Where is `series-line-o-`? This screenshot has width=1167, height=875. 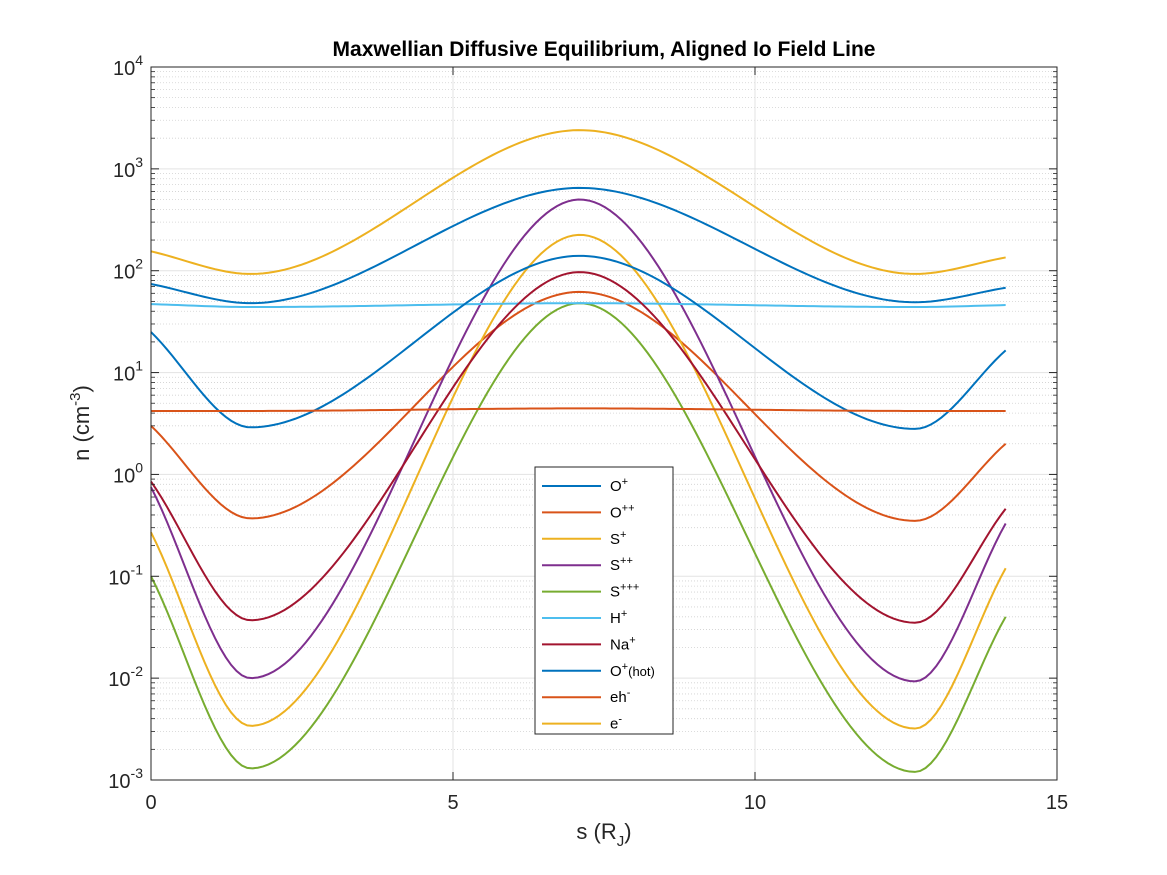
series-line-o- is located at coordinates (578, 245).